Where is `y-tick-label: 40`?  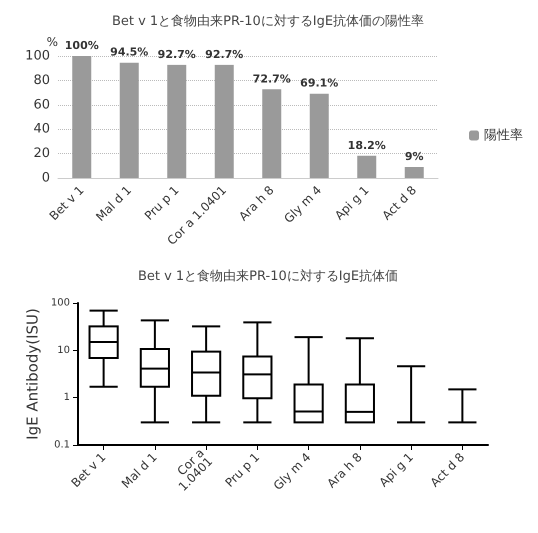 y-tick-label: 40 is located at coordinates (41, 129).